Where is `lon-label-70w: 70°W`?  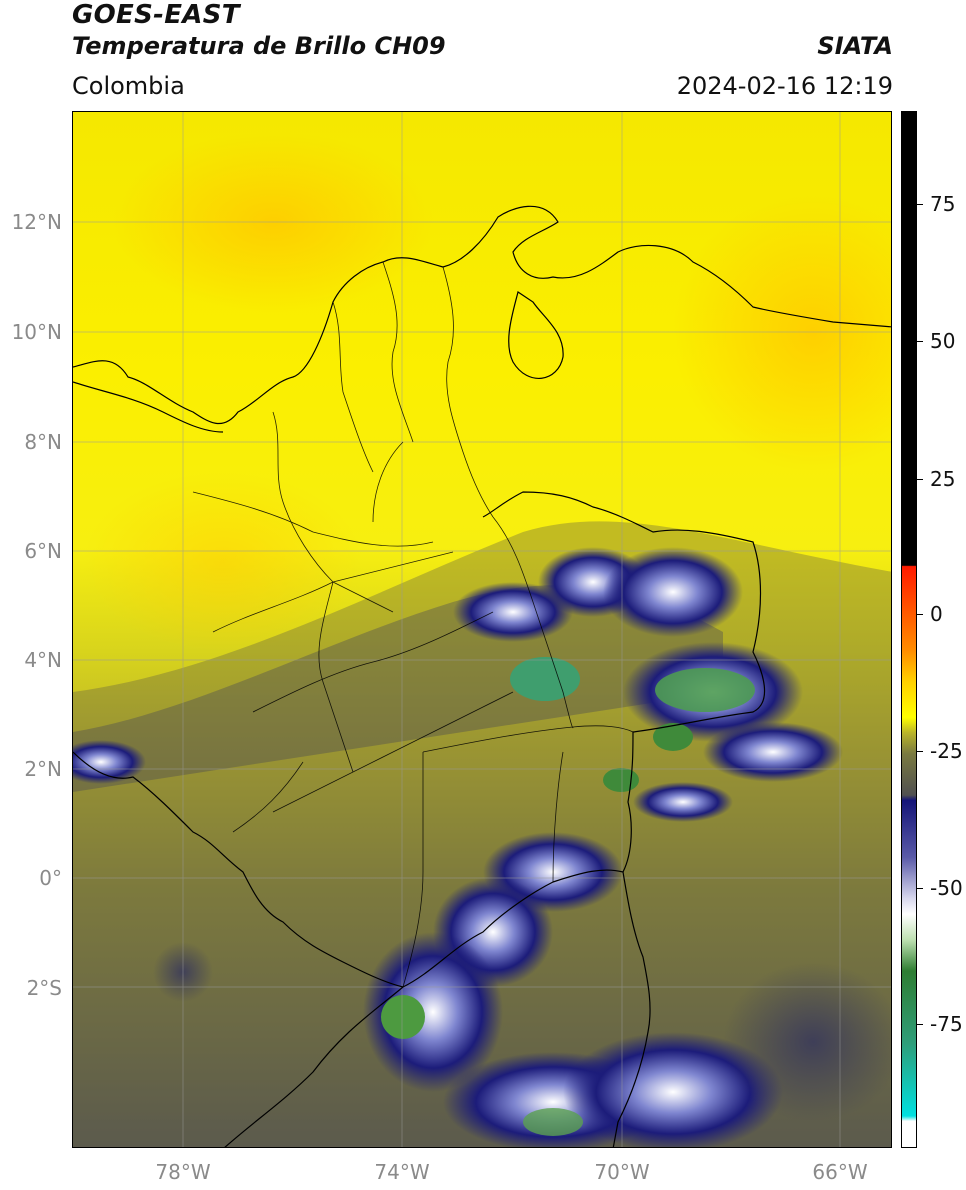
lon-label-70w: 70°W is located at coordinates (622, 1172).